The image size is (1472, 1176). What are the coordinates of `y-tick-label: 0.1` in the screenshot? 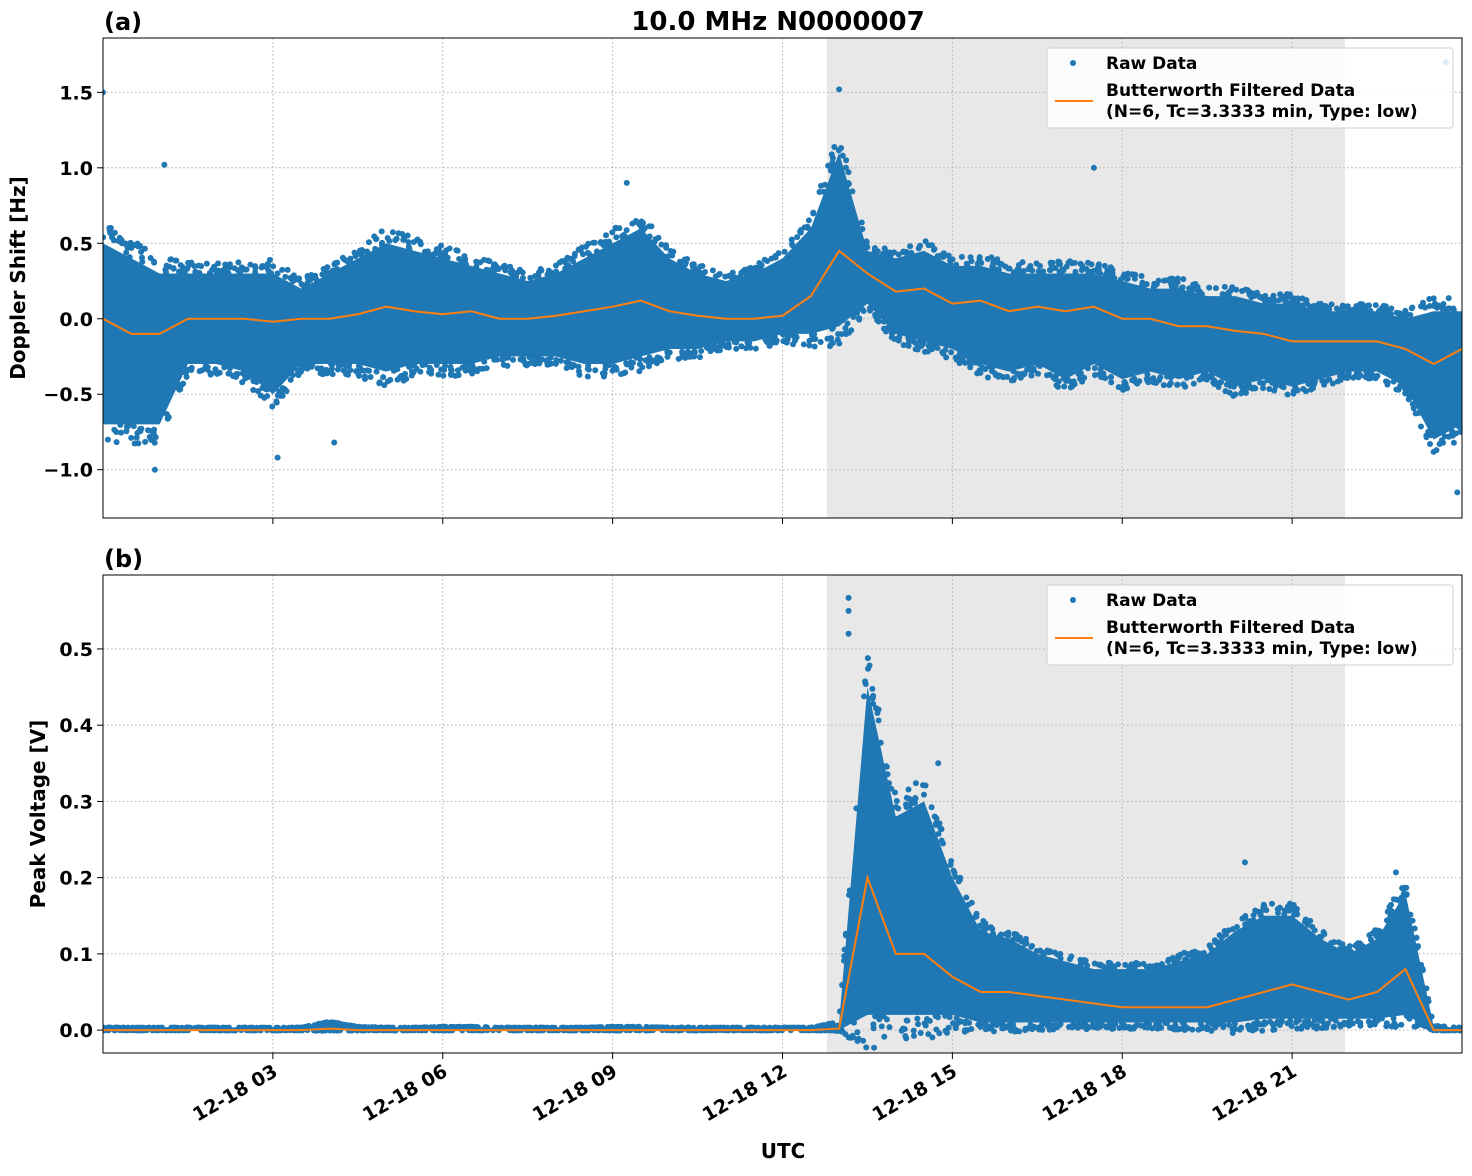 It's located at (76, 955).